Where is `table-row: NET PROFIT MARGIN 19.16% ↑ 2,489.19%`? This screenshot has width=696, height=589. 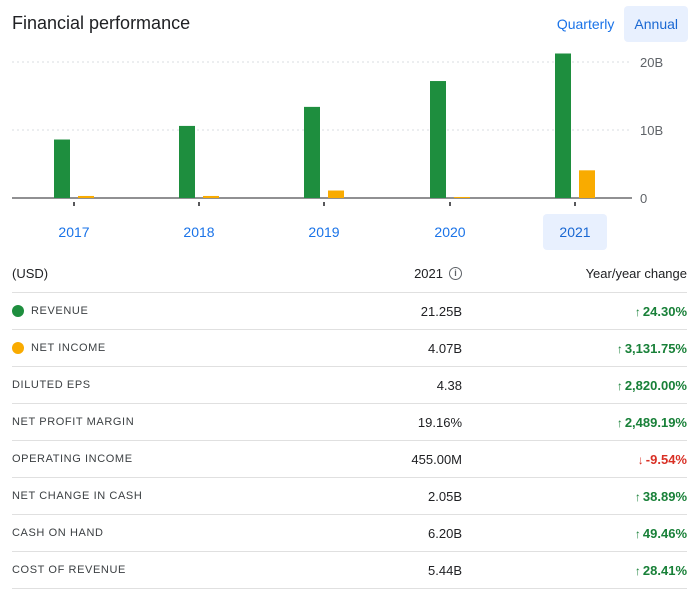 table-row: NET PROFIT MARGIN 19.16% ↑ 2,489.19% is located at coordinates (349, 422).